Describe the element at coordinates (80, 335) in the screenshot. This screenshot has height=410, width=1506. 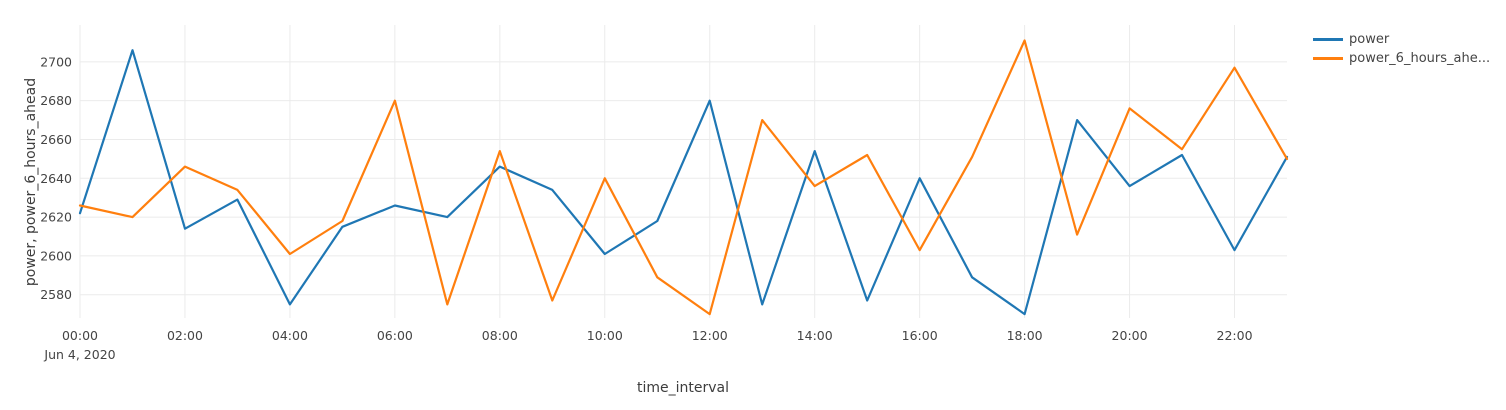
I see `x-tick-label: 00:00` at that location.